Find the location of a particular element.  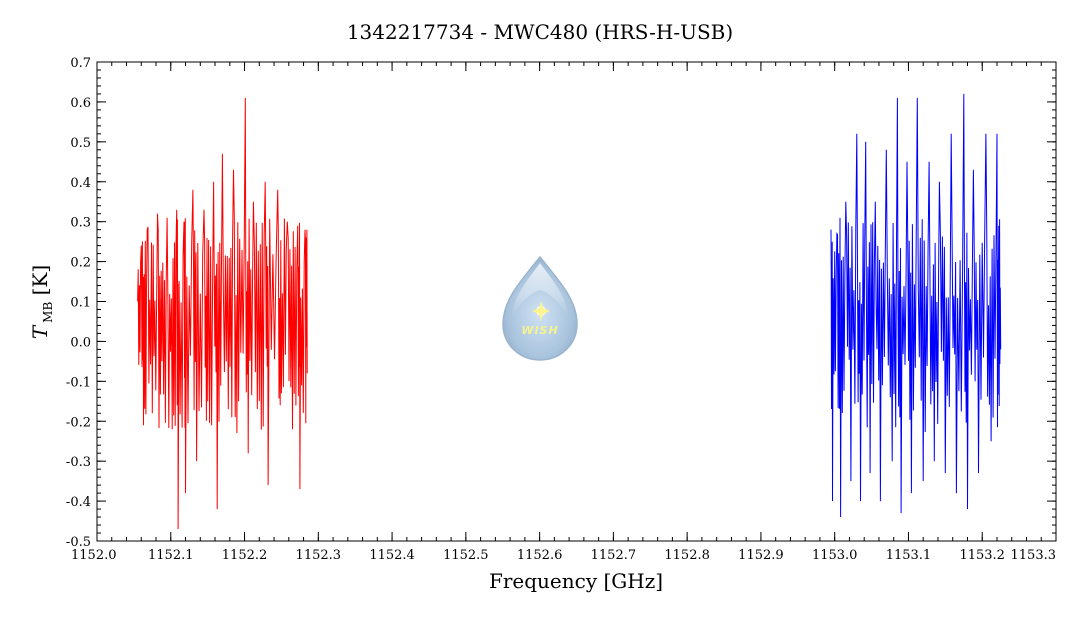

x-tick-label: 1152.8 is located at coordinates (687, 555).